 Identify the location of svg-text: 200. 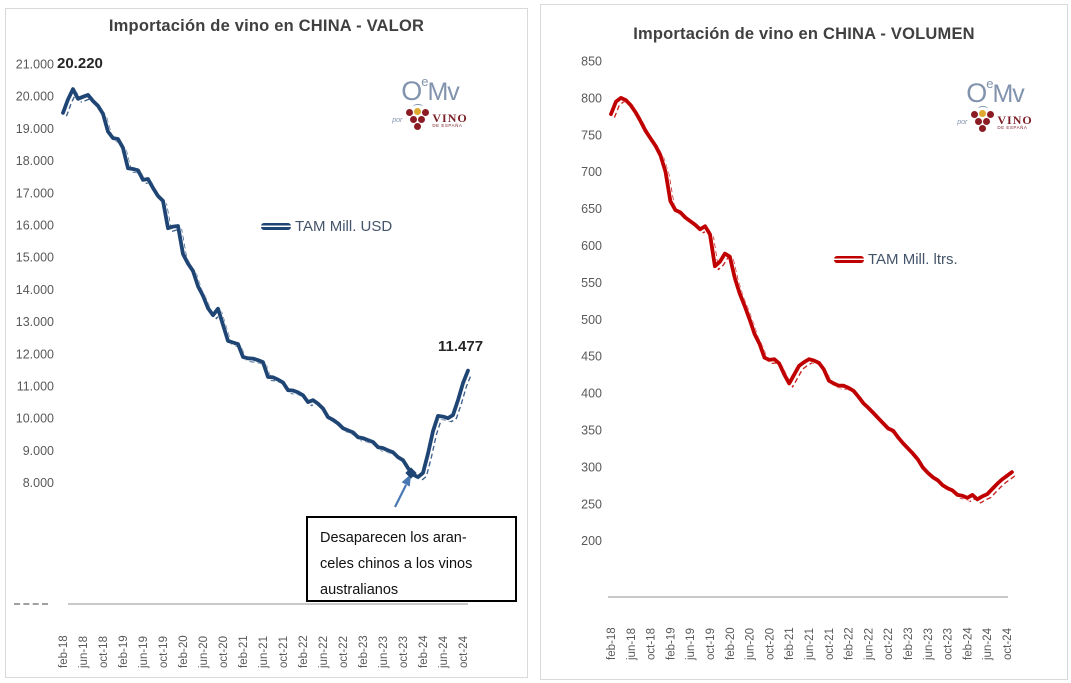
(591, 541).